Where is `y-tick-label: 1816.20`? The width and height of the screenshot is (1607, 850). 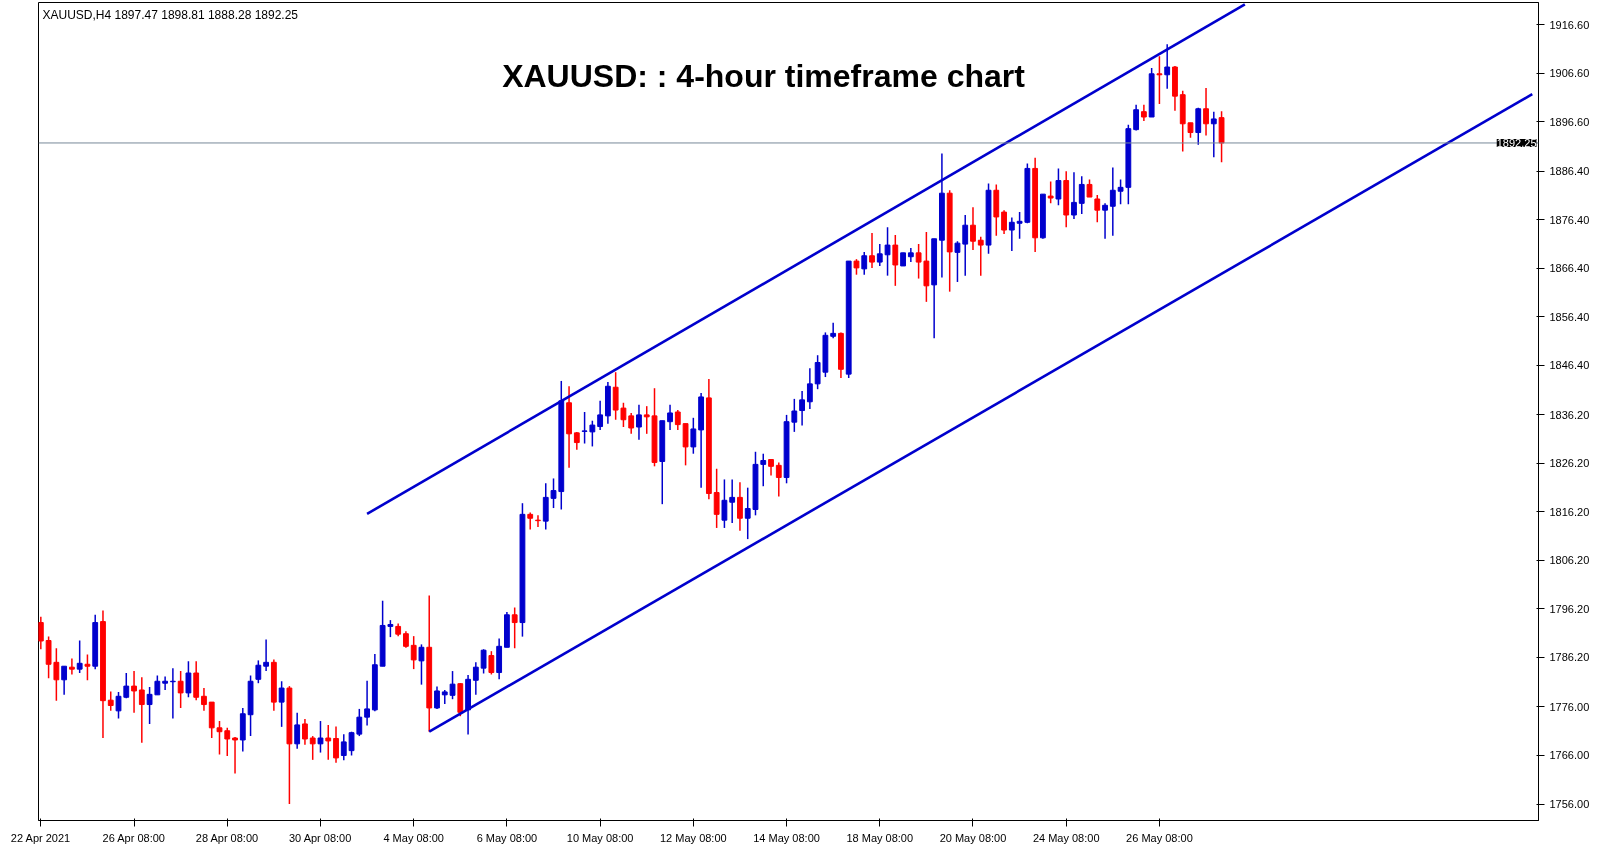
y-tick-label: 1816.20 is located at coordinates (1569, 511).